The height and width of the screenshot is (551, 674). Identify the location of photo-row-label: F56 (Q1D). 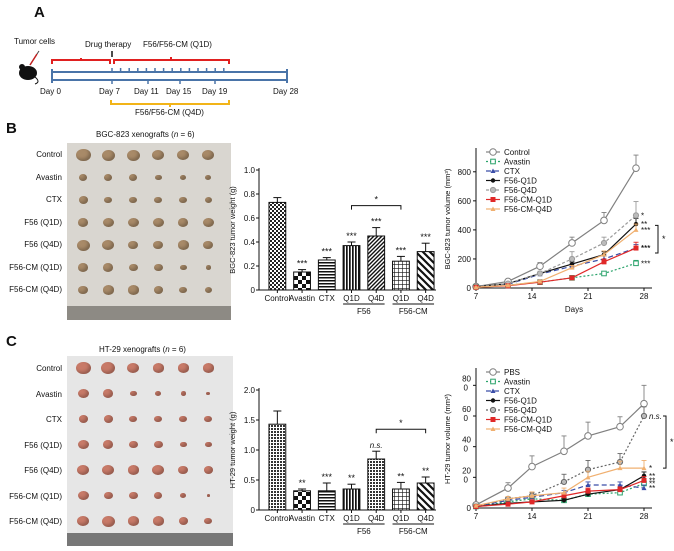
(43, 445).